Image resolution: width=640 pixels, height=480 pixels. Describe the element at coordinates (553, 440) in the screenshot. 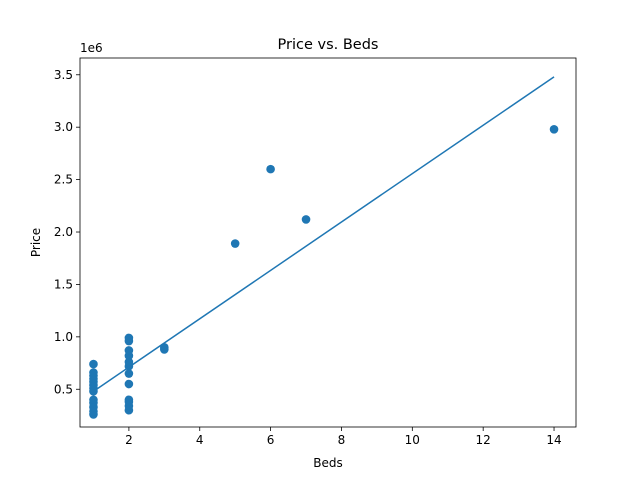

I see `x-tick-label: 14` at that location.